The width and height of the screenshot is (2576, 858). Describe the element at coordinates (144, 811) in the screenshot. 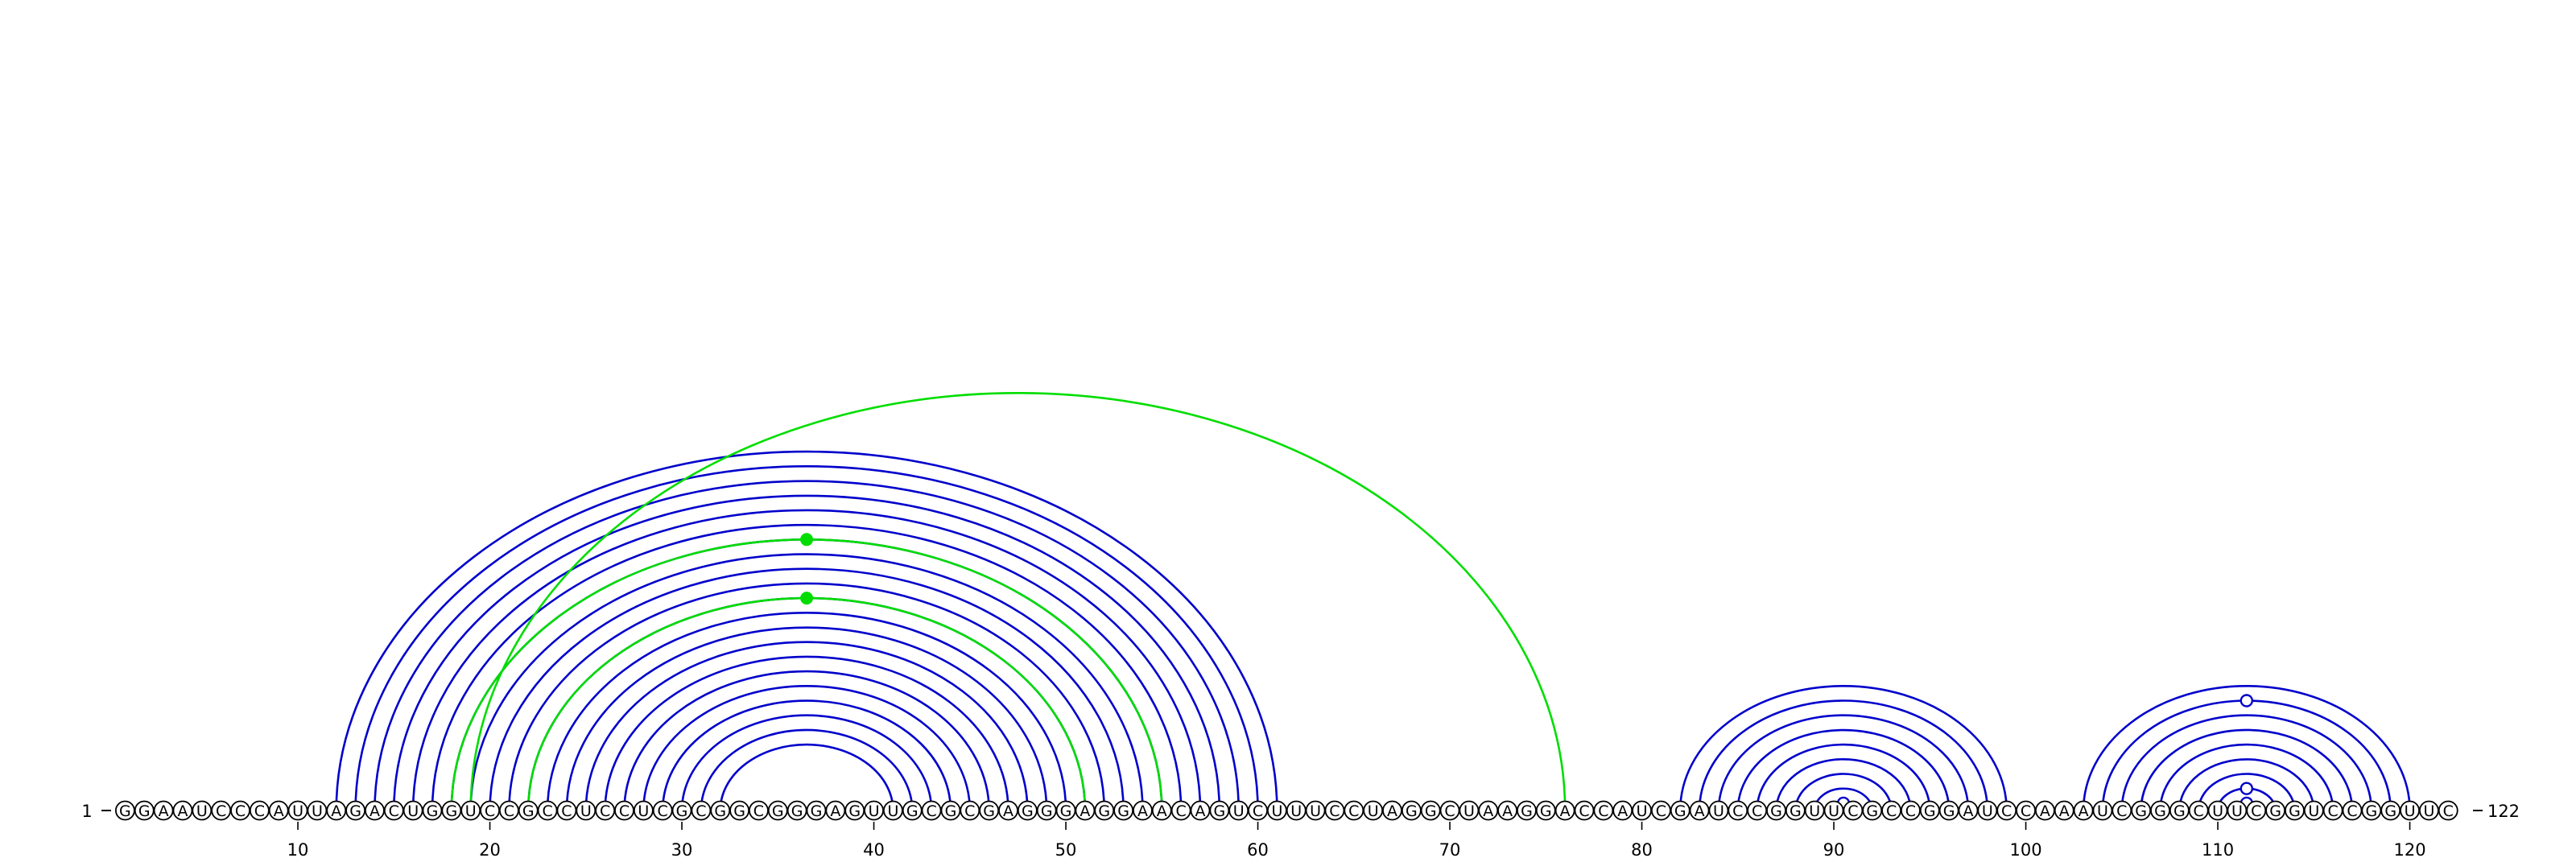

I see `nucleotide-2: G` at that location.